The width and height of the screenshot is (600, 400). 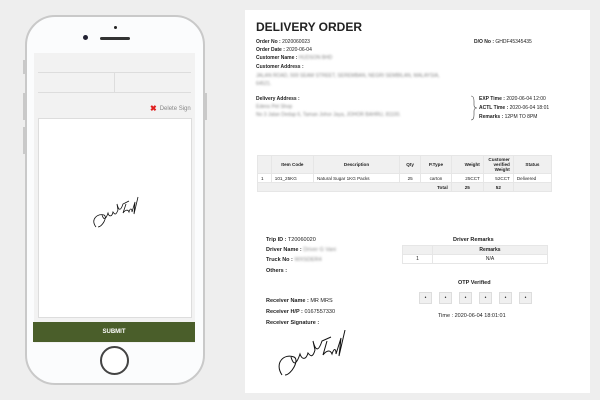 What do you see at coordinates (503, 42) in the screenshot?
I see `do-no: D/O No : GHDF45345435` at bounding box center [503, 42].